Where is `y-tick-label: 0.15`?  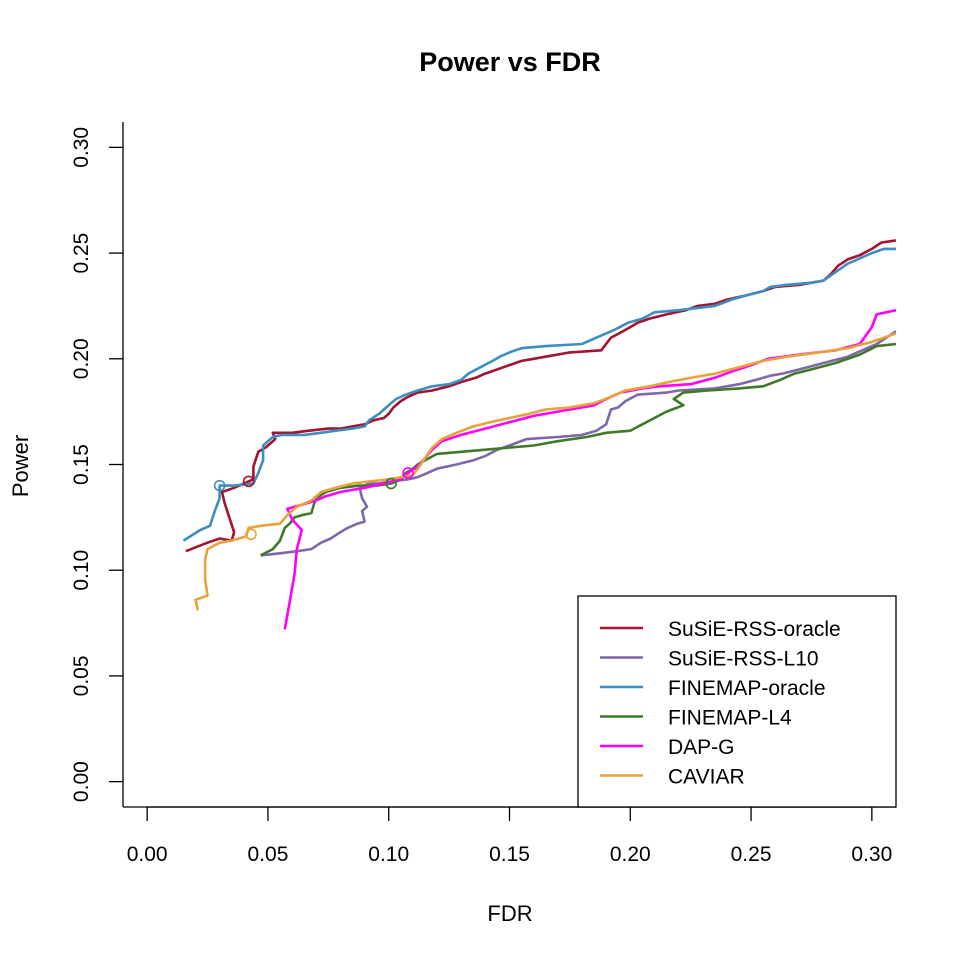
y-tick-label: 0.15 is located at coordinates (81, 464).